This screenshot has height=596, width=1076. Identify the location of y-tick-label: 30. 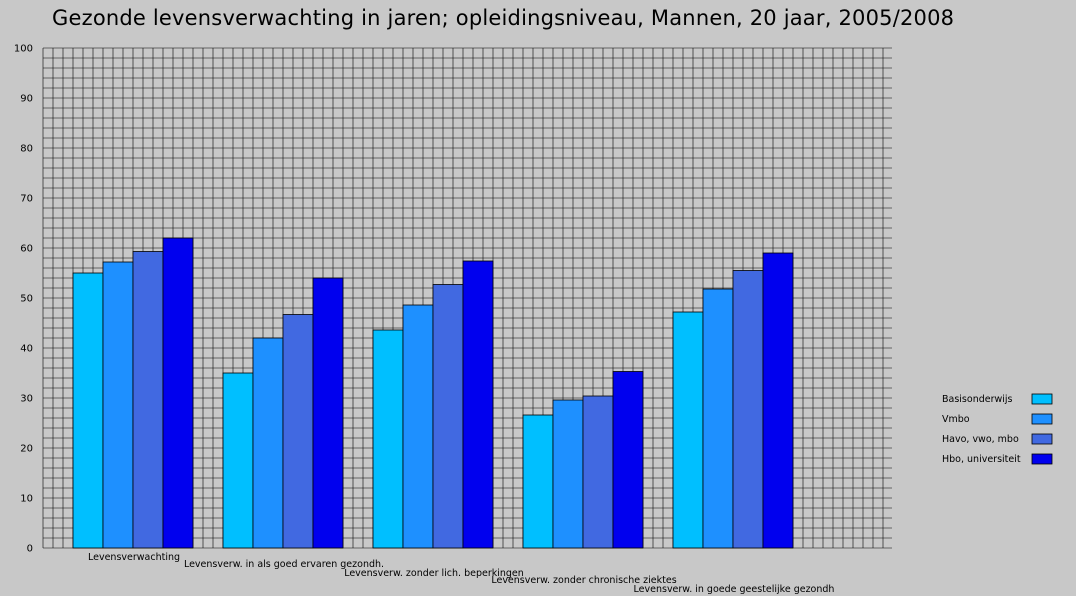
(26, 399).